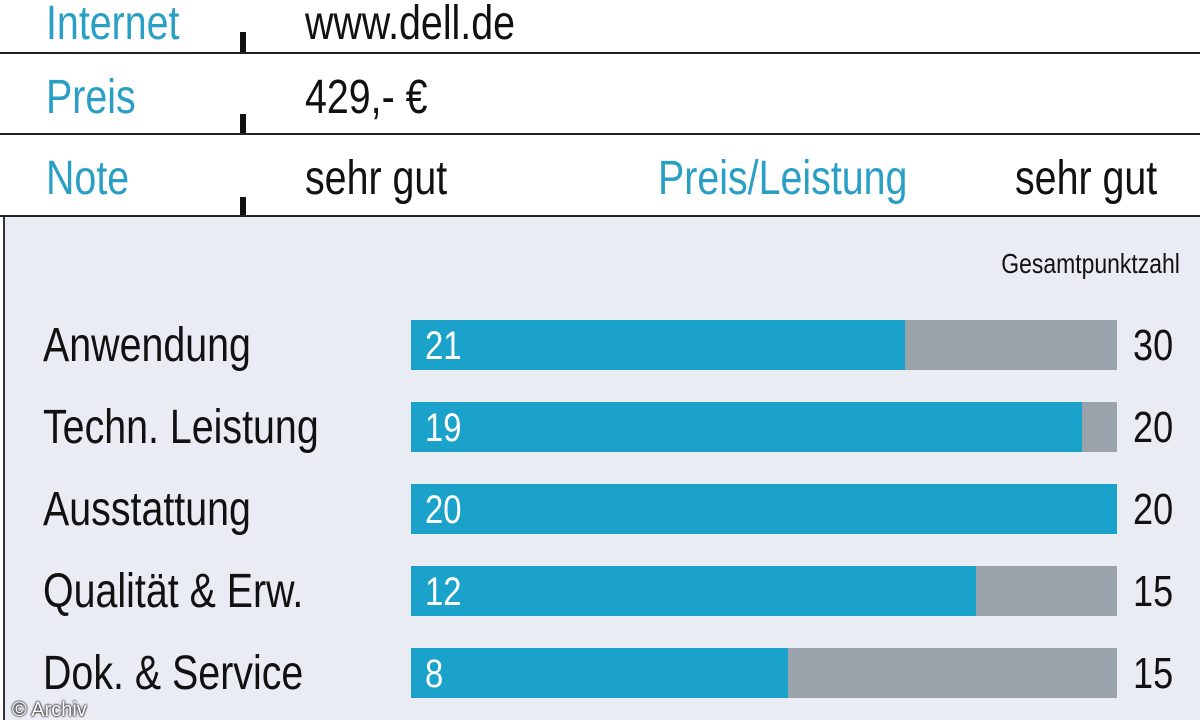  What do you see at coordinates (783, 178) in the screenshot?
I see `preis-leistung-label: Preis/Leistung` at bounding box center [783, 178].